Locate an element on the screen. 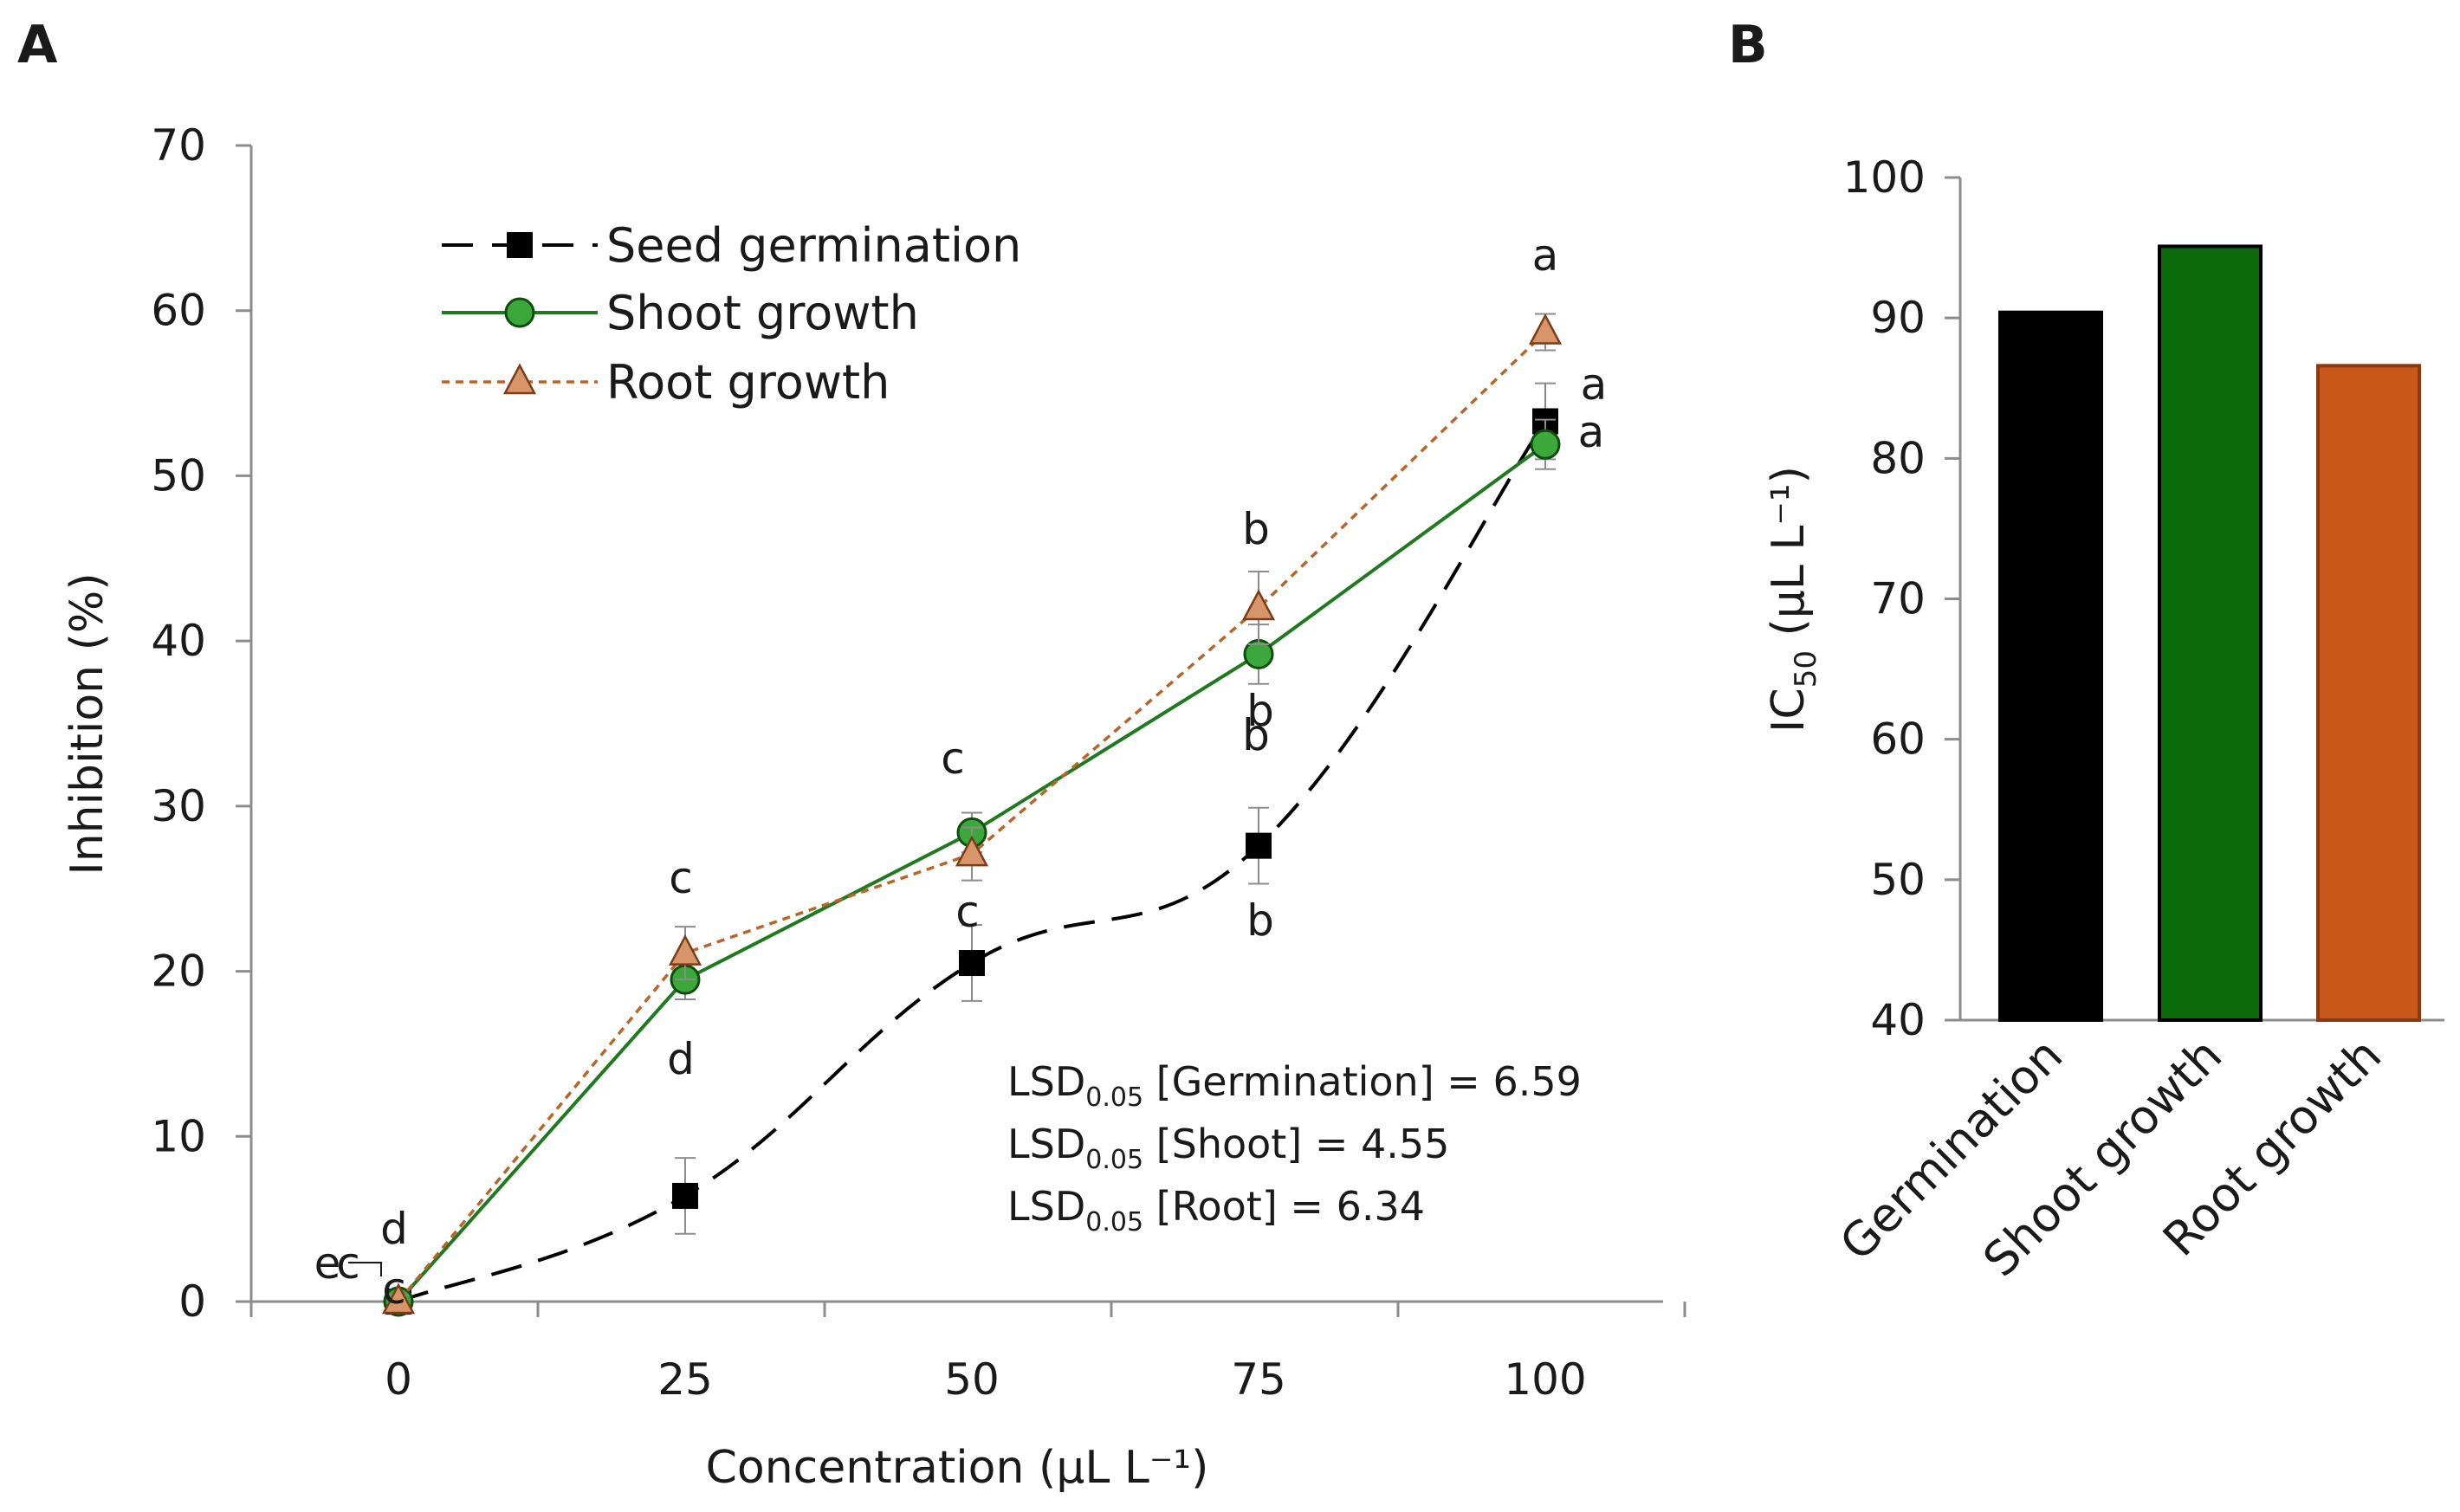 This screenshot has height=1512, width=2460. y-tick-label-b: 90 is located at coordinates (1898, 318).